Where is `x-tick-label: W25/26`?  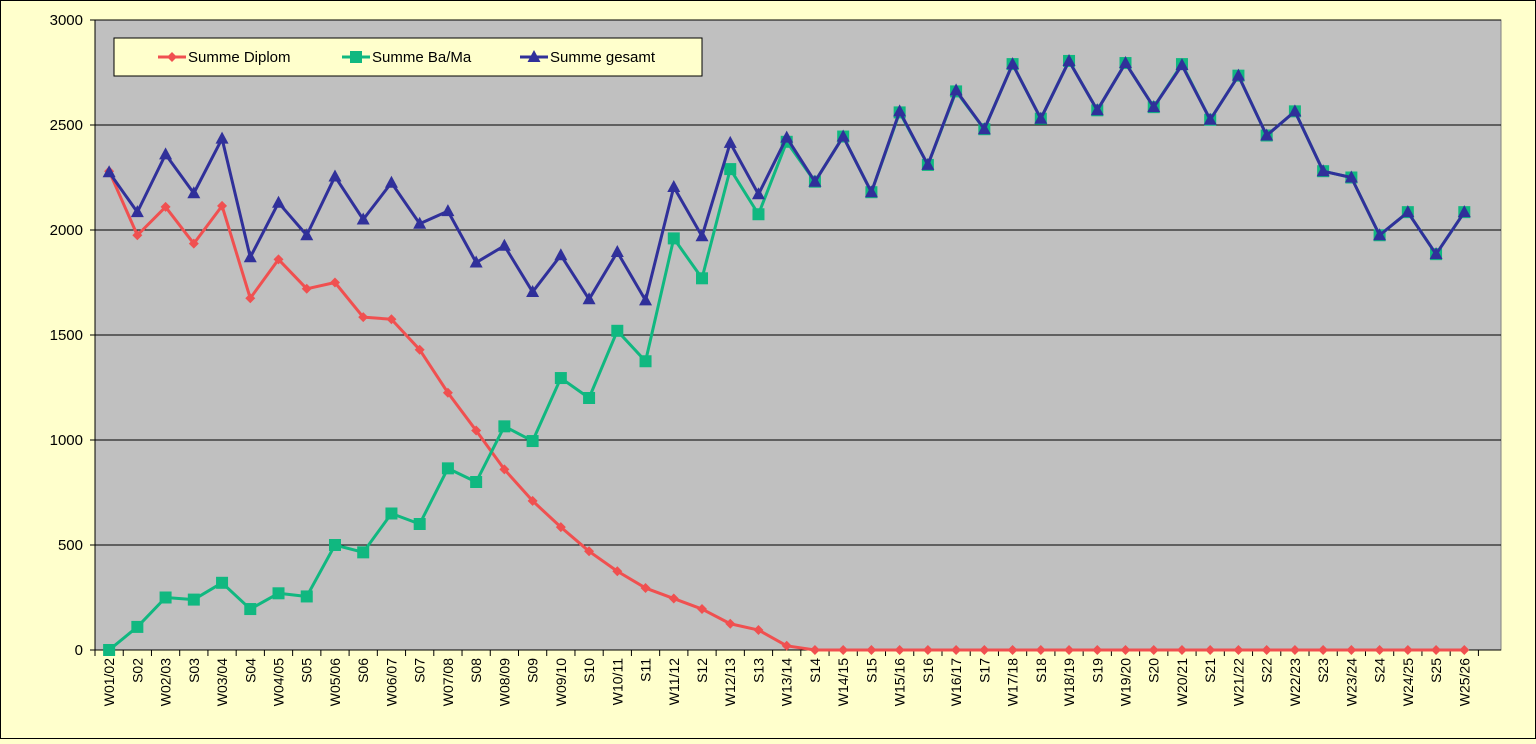 x-tick-label: W25/26 is located at coordinates (1464, 682).